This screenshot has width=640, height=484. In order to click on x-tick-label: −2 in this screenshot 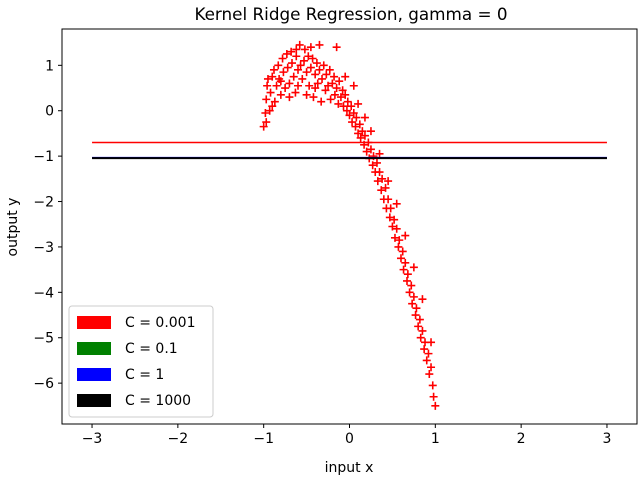, I will do `click(178, 439)`.